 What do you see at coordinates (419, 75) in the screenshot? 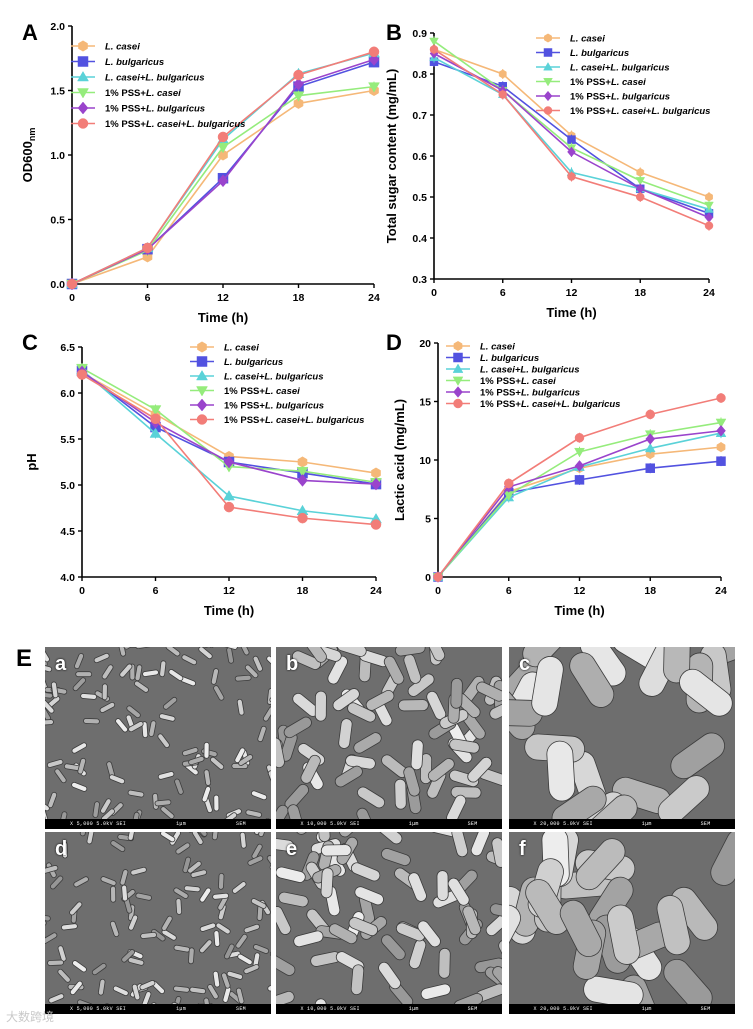
I see `y-tick-label: 0.8` at bounding box center [419, 75].